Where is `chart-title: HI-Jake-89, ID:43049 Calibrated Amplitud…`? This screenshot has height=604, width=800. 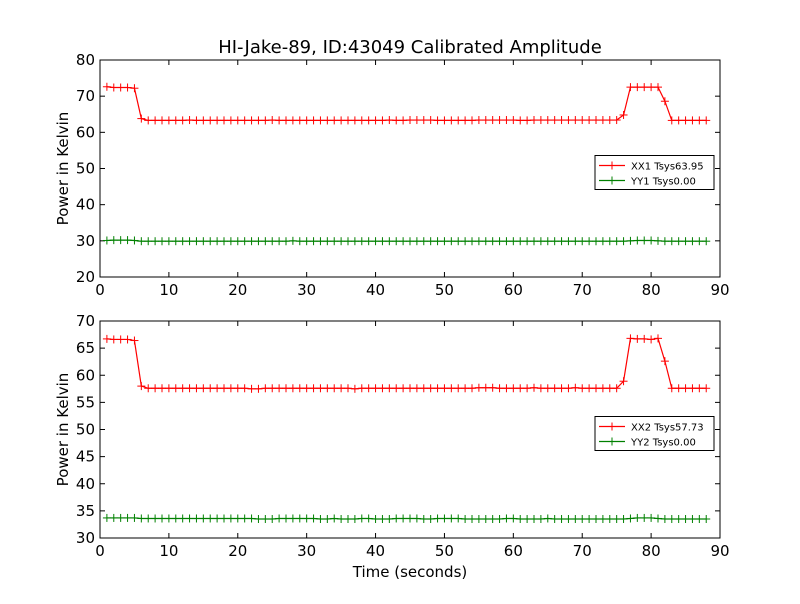
chart-title: HI-Jake-89, ID:43049 Calibrated Amplitud… is located at coordinates (410, 47).